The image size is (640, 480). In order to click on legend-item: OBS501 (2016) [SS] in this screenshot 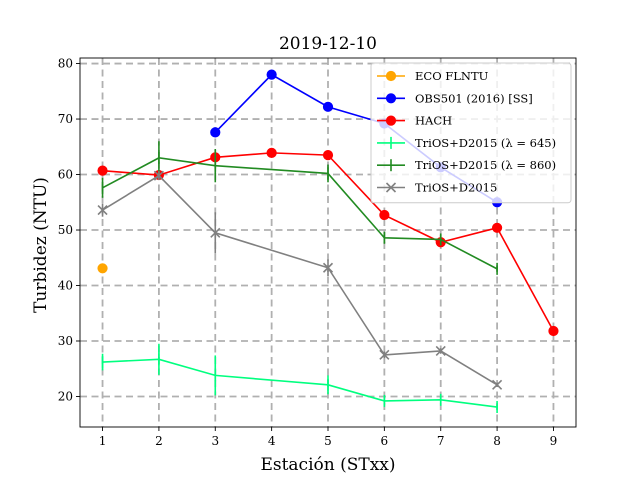, I will do `click(455, 98)`.